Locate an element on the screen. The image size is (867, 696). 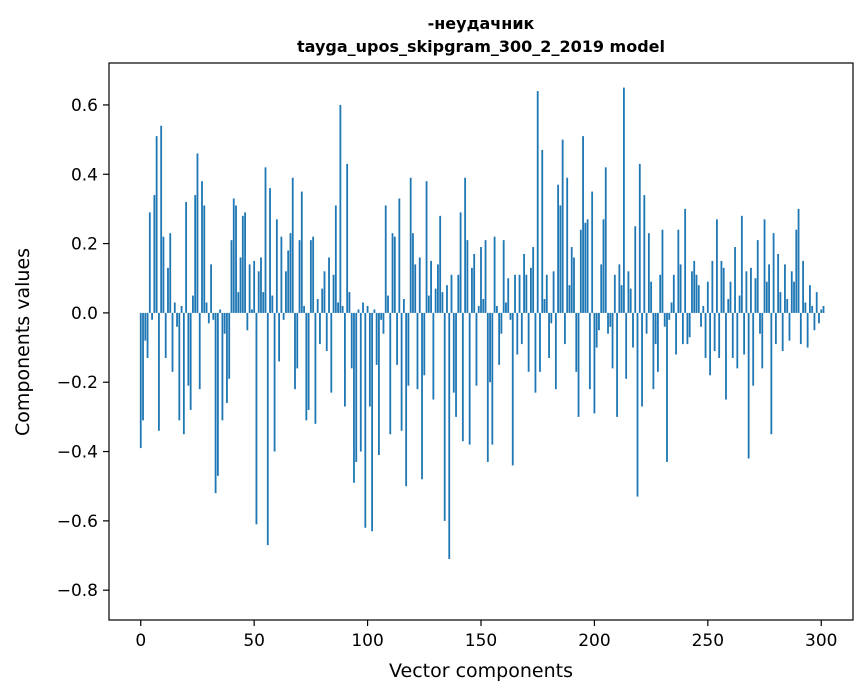
y-tick-label: −0.4 is located at coordinates (77, 453).